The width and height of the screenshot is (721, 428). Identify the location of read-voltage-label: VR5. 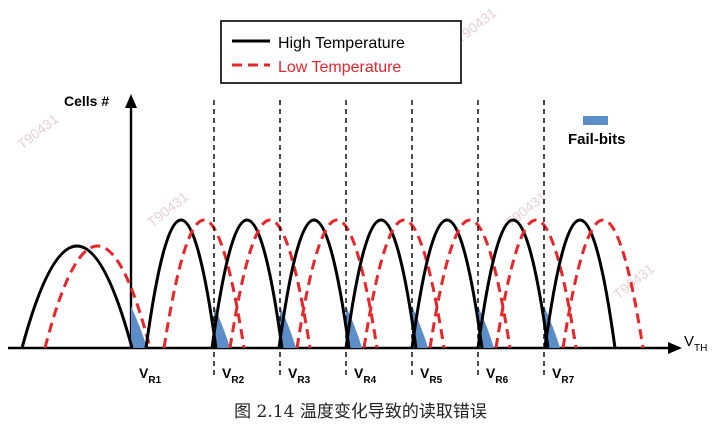
(431, 375).